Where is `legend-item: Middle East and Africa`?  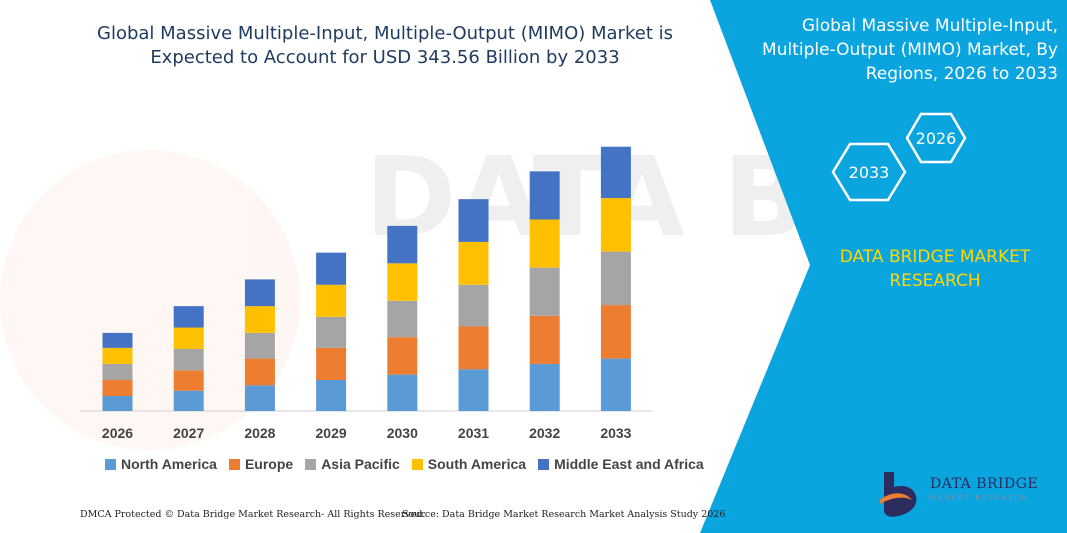
legend-item: Middle East and Africa is located at coordinates (621, 464).